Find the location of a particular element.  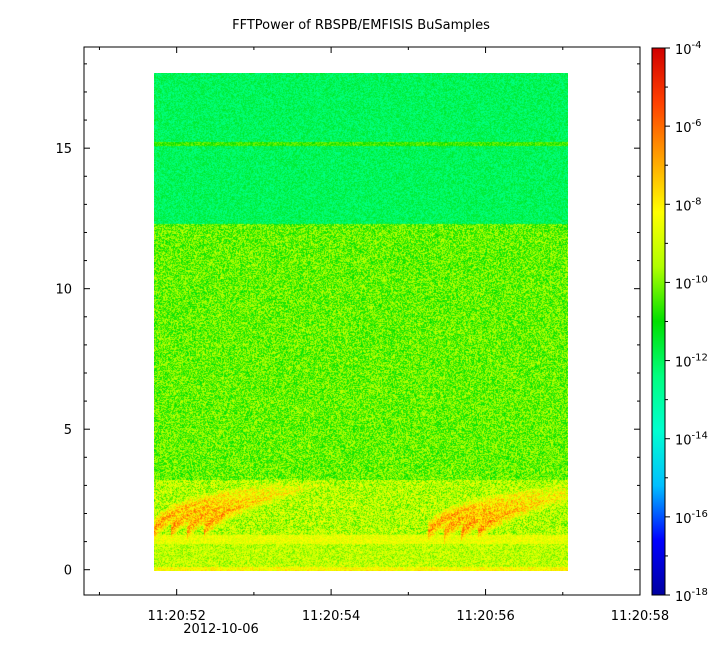

colorbar-ticks: 10⁻⁴ 10⁻⁶ 10⁻⁸ 10⁻¹⁰ 10⁻¹² 10⁻¹⁴ 10⁻¹⁶ 10⁻¹⁸ is located at coordinates (686, 322).